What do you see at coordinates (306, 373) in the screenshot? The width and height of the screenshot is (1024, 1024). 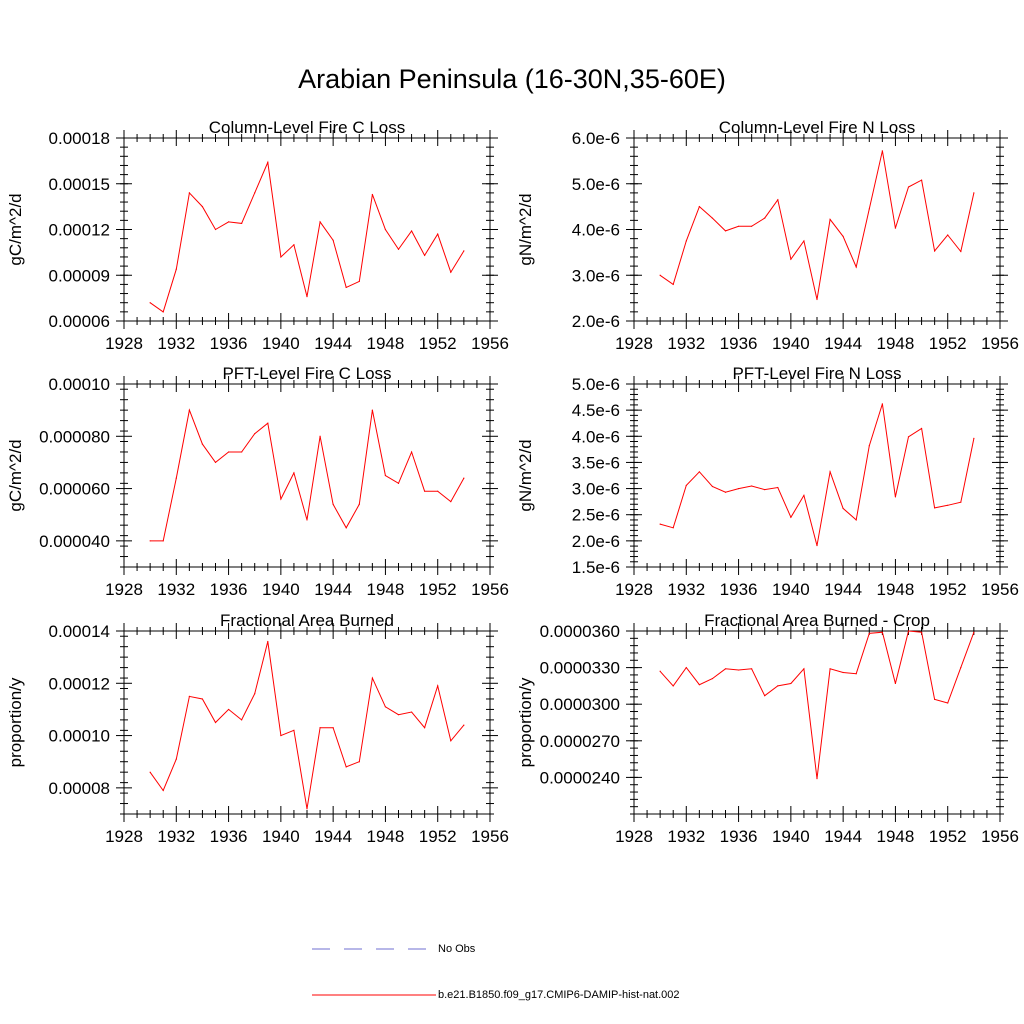 I see `chart-title: PFT-Level Fire C Loss` at bounding box center [306, 373].